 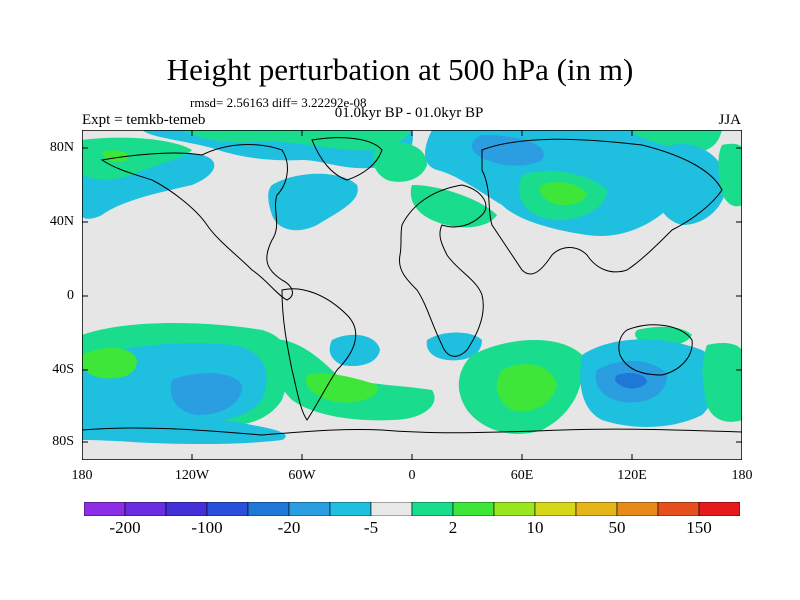 I want to click on coastline-asia, so click(x=602, y=206).